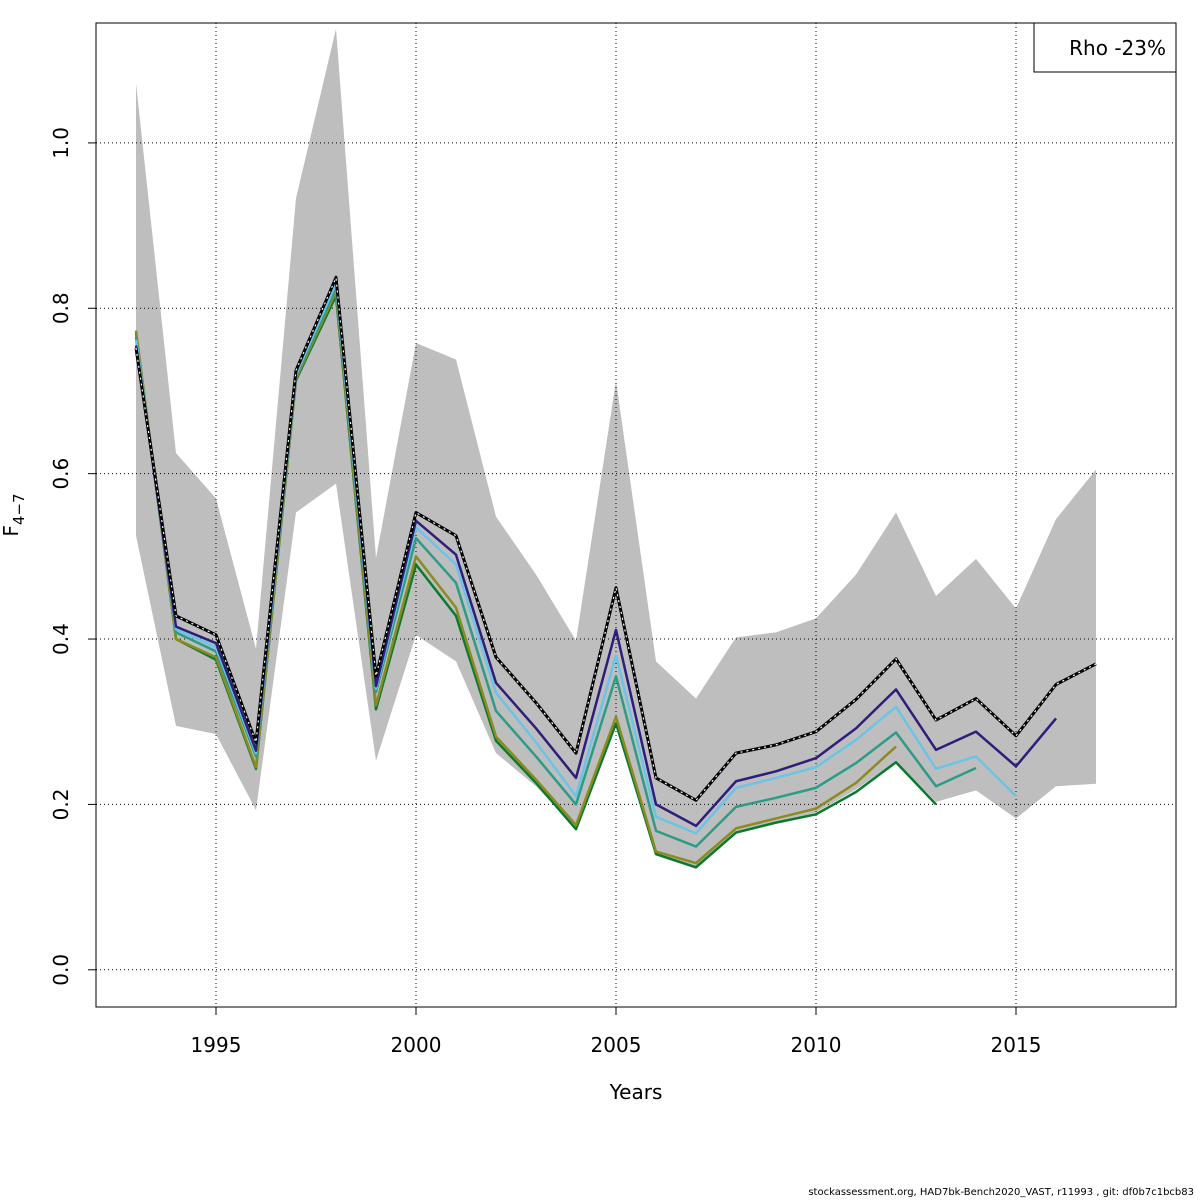 The image size is (1200, 1200). I want to click on y-tick-label-3: 0.6, so click(61, 474).